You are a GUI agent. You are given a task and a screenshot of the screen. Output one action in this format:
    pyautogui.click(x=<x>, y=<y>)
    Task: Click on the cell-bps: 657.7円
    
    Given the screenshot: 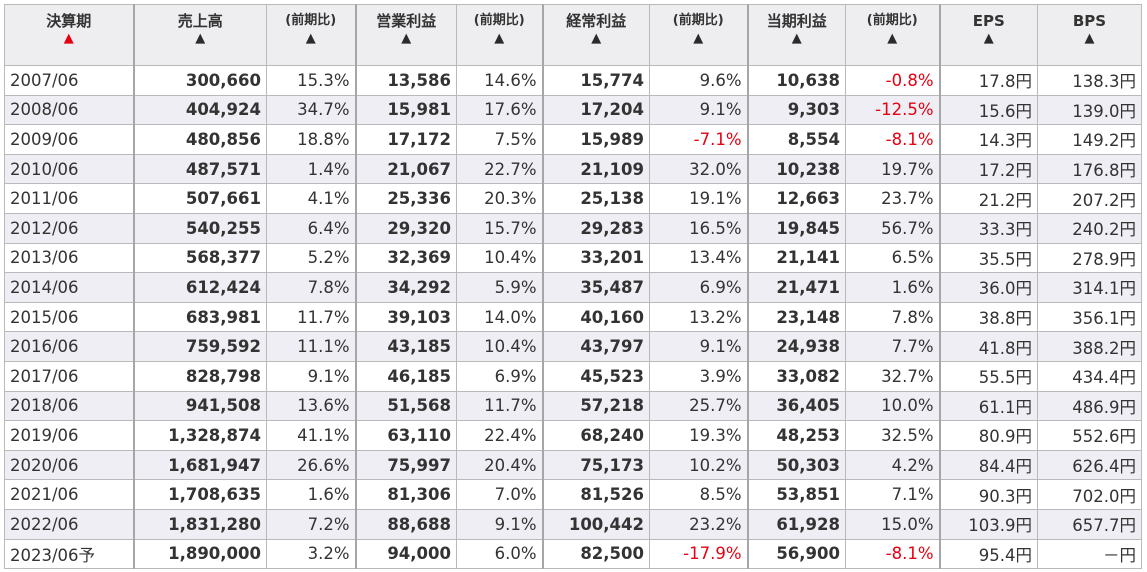 What is the action you would take?
    pyautogui.click(x=1089, y=524)
    